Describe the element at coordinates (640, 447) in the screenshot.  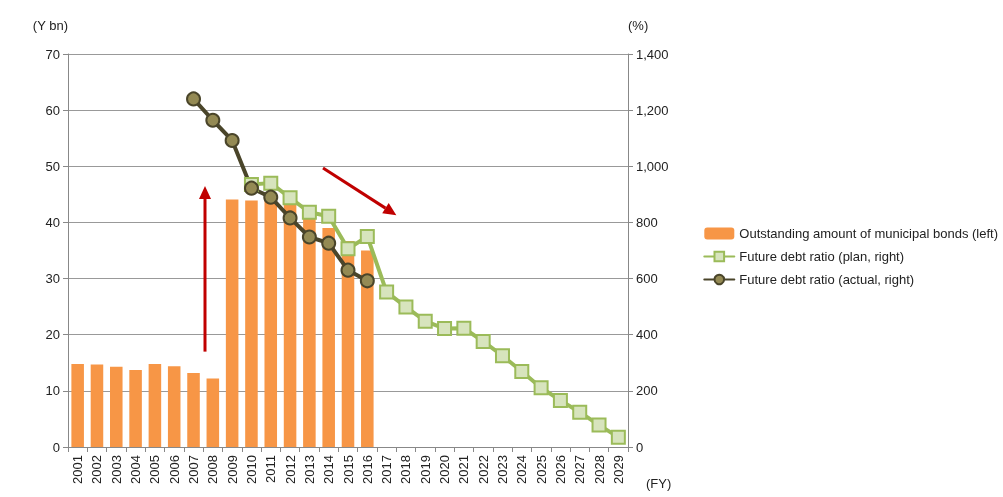
I see `y2-tick-label: 0` at that location.